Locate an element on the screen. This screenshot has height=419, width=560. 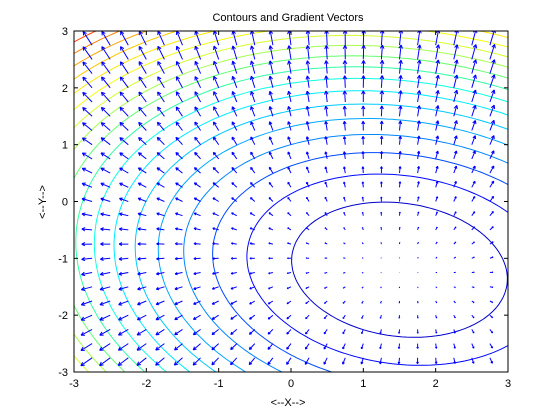
y-tick-label: -1 is located at coordinates (63, 259).